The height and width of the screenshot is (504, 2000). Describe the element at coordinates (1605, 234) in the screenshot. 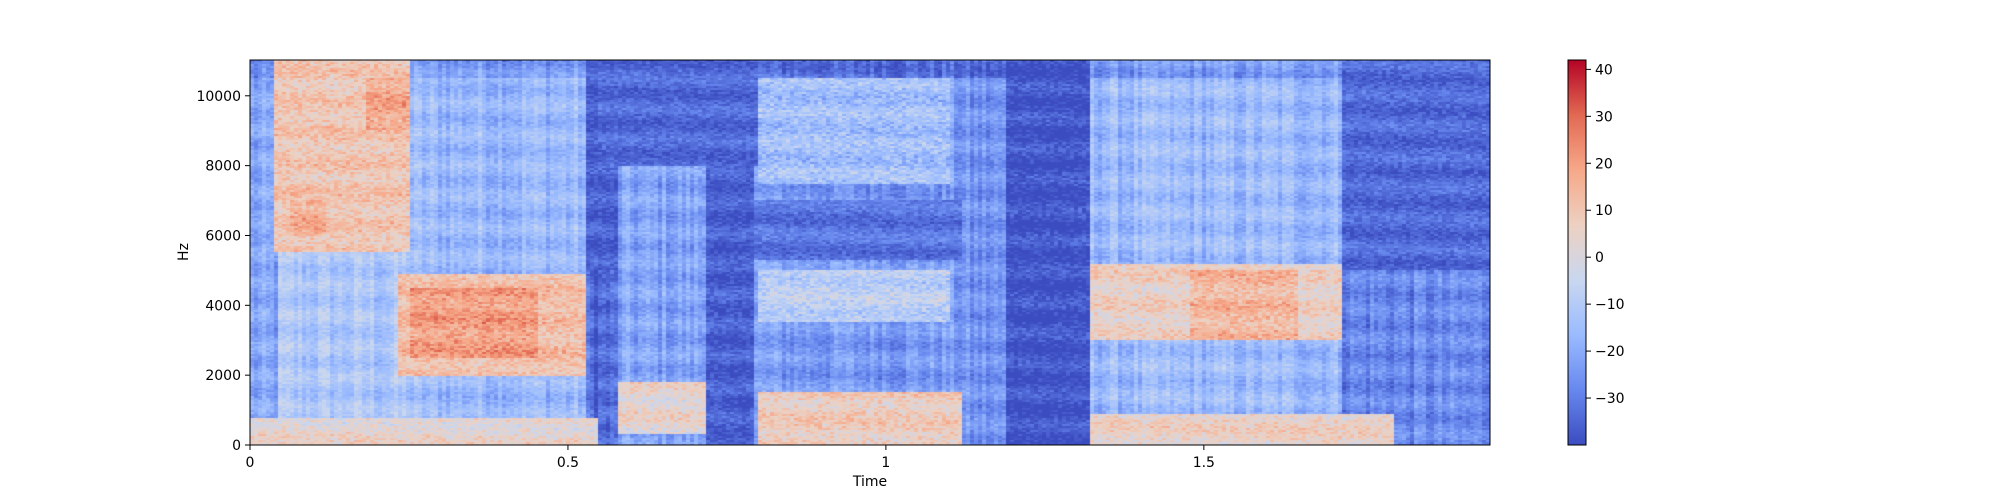

I see `colorbar-axis: −30 −20 −10 0 10 20 30 40` at that location.